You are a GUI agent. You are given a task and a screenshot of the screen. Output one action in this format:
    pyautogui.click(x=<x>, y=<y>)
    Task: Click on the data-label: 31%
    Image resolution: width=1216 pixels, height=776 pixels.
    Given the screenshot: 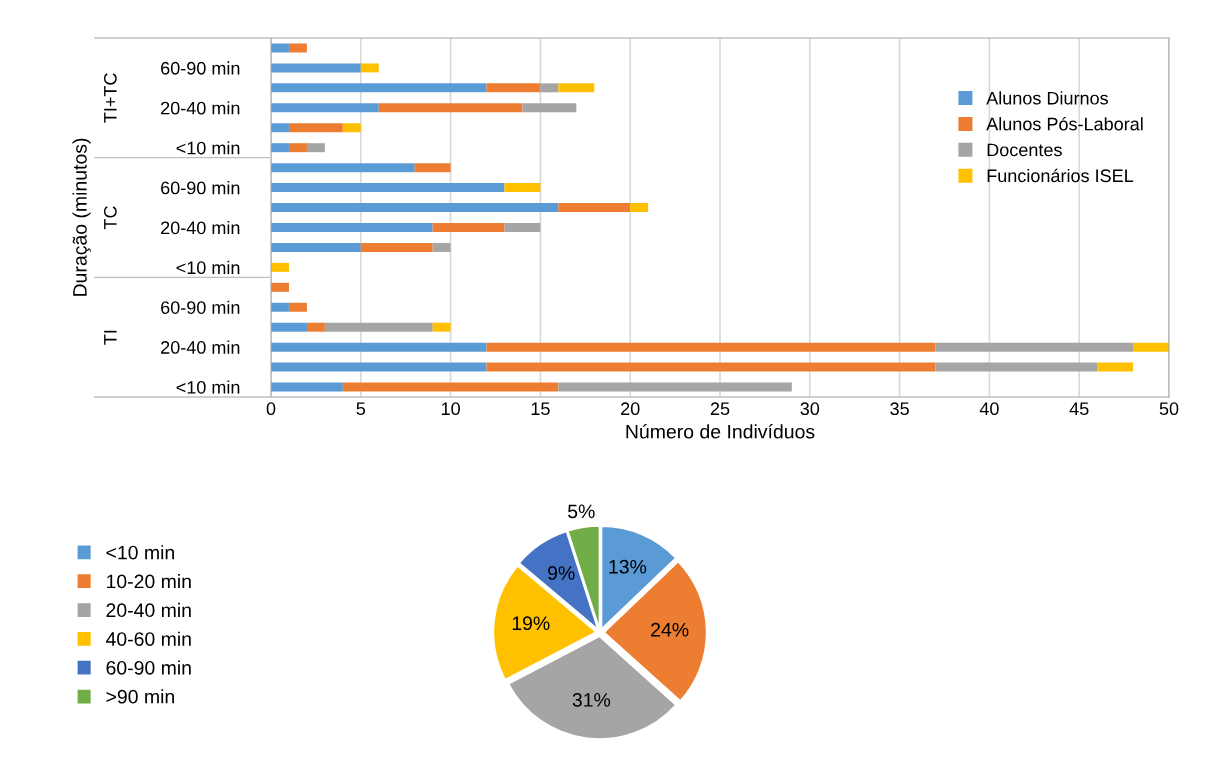 What is the action you would take?
    pyautogui.click(x=591, y=700)
    